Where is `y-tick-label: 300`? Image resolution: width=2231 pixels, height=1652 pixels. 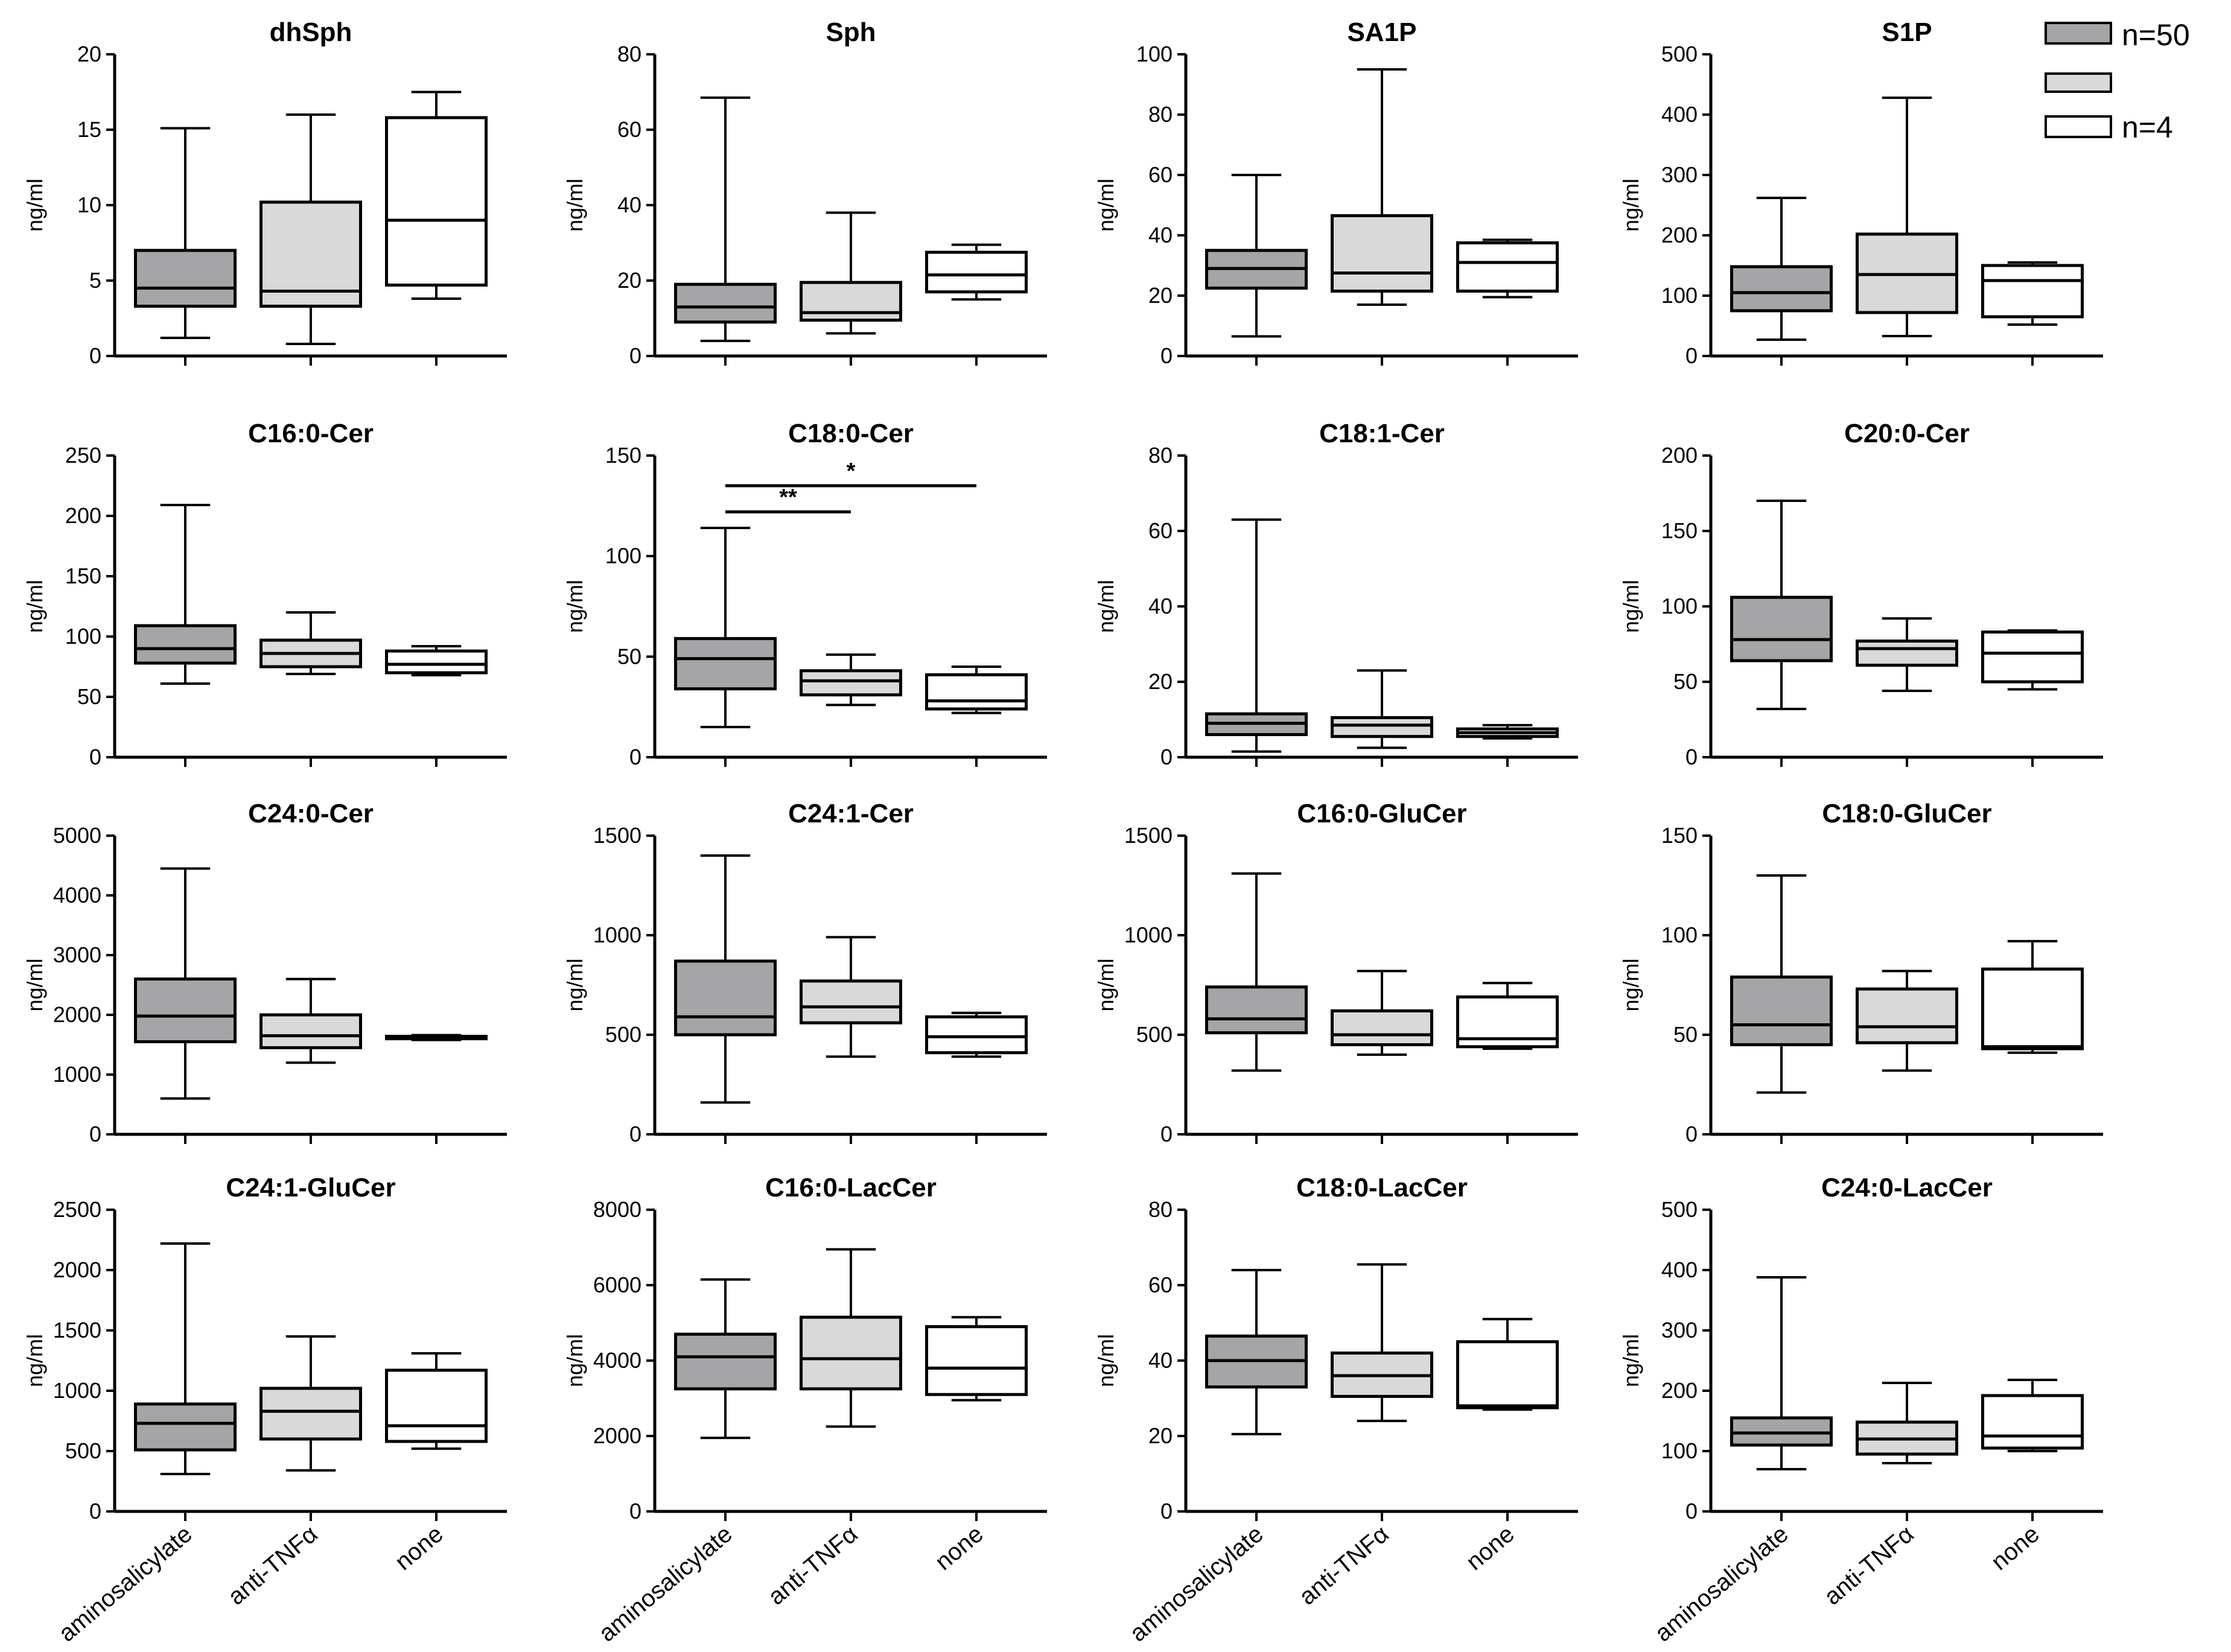 y-tick-label: 300 is located at coordinates (1679, 174).